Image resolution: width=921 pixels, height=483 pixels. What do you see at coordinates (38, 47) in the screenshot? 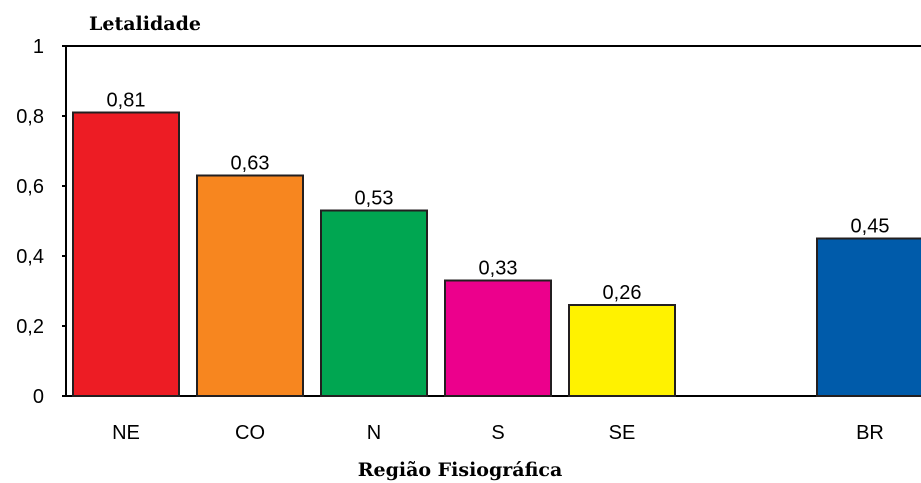
I see `y-tick-label: 1` at bounding box center [38, 47].